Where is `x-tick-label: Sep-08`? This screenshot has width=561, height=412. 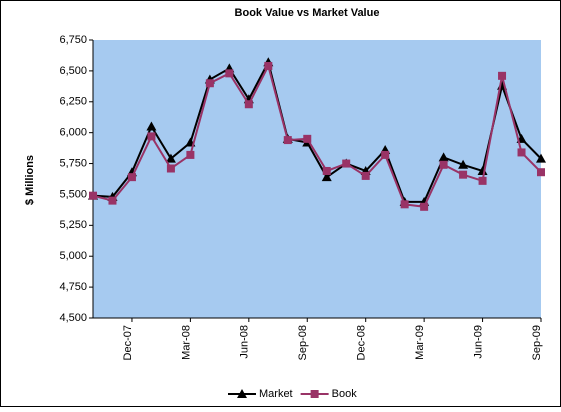 x-tick-label: Sep-08 is located at coordinates (303, 342).